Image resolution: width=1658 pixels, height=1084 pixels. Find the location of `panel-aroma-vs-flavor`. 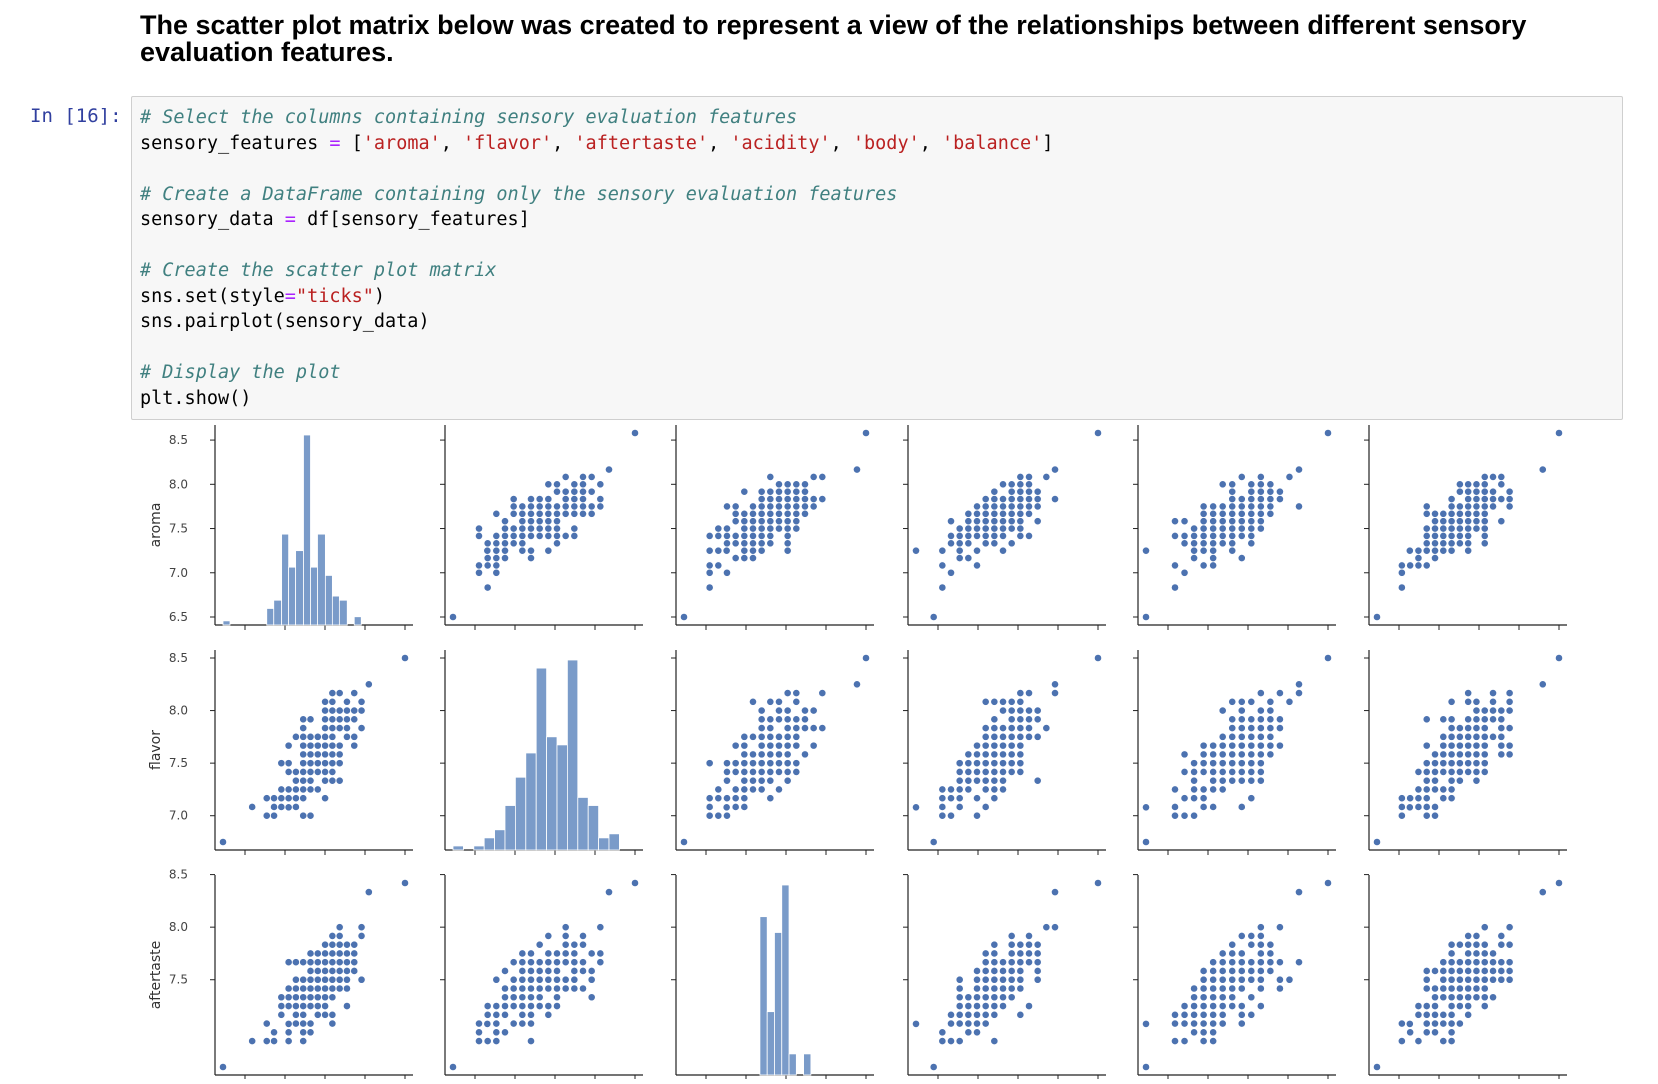

panel-aroma-vs-flavor is located at coordinates (541, 527).